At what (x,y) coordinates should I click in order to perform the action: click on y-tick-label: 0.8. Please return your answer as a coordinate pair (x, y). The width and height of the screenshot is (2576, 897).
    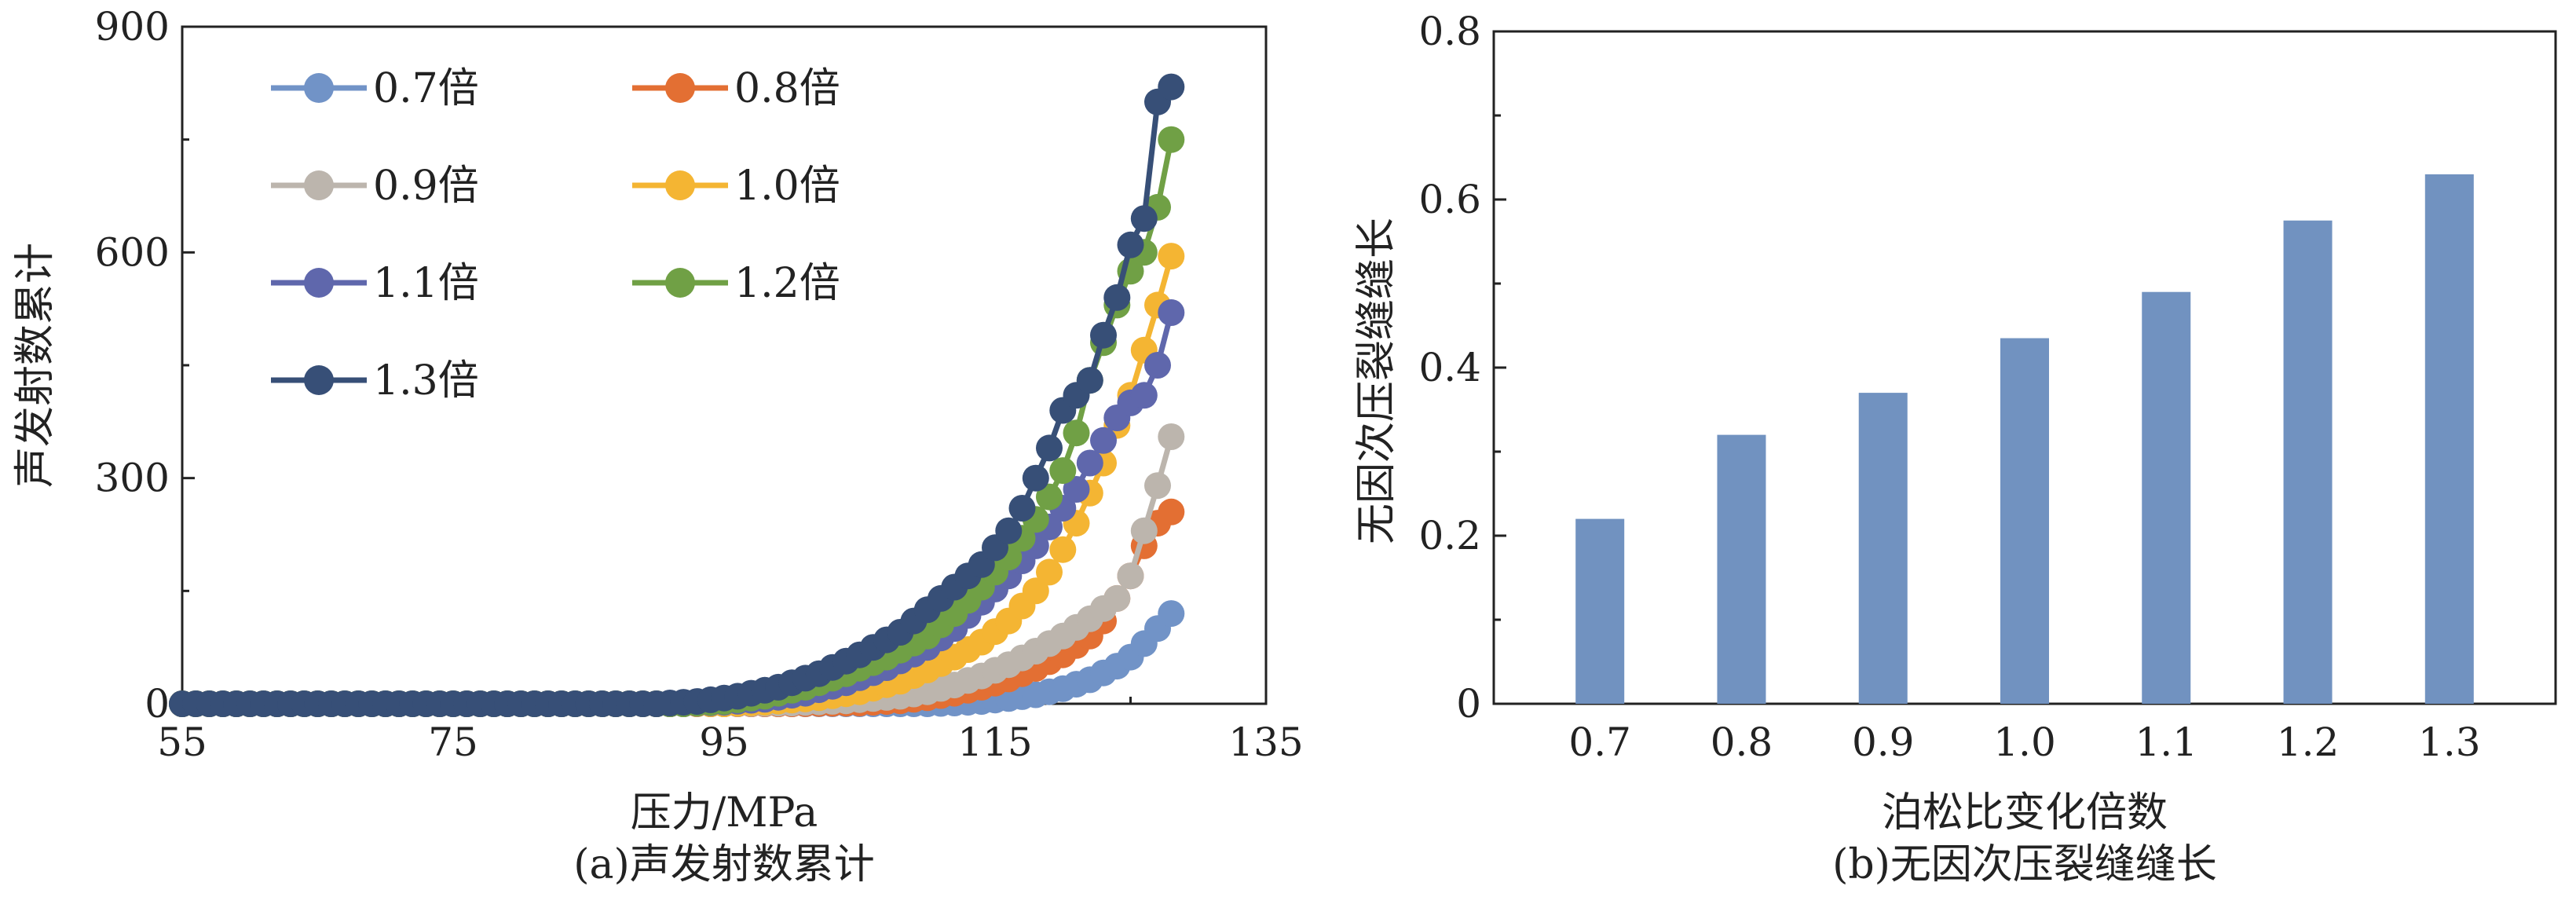
    Looking at the image, I should click on (1449, 31).